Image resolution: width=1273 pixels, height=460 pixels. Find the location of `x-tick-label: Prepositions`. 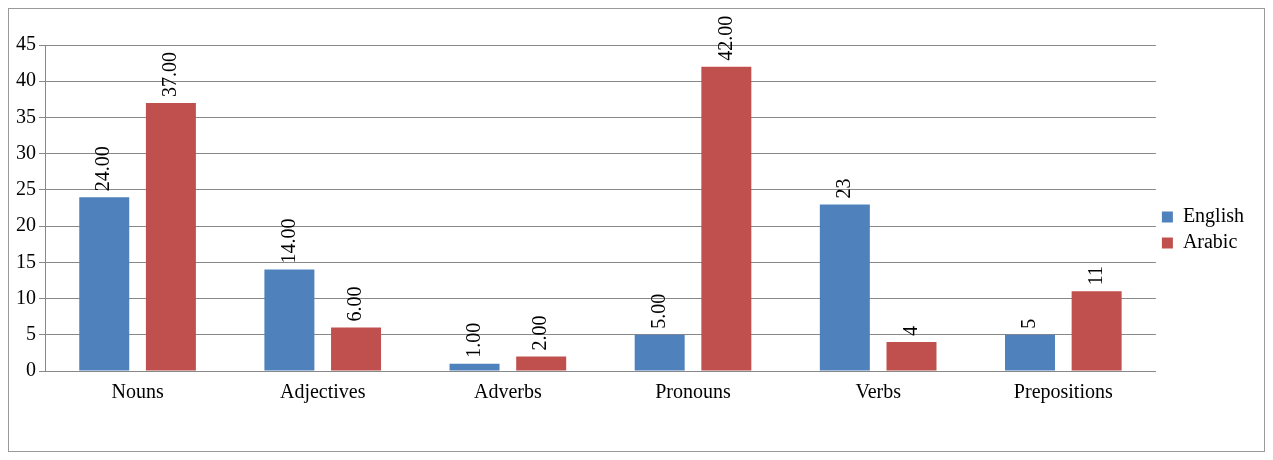

x-tick-label: Prepositions is located at coordinates (1063, 392).